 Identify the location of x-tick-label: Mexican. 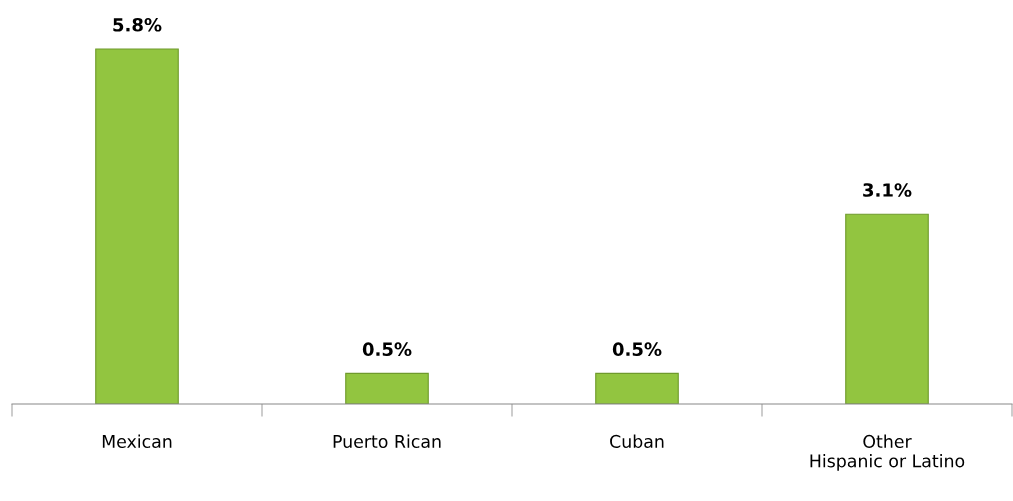
(137, 441).